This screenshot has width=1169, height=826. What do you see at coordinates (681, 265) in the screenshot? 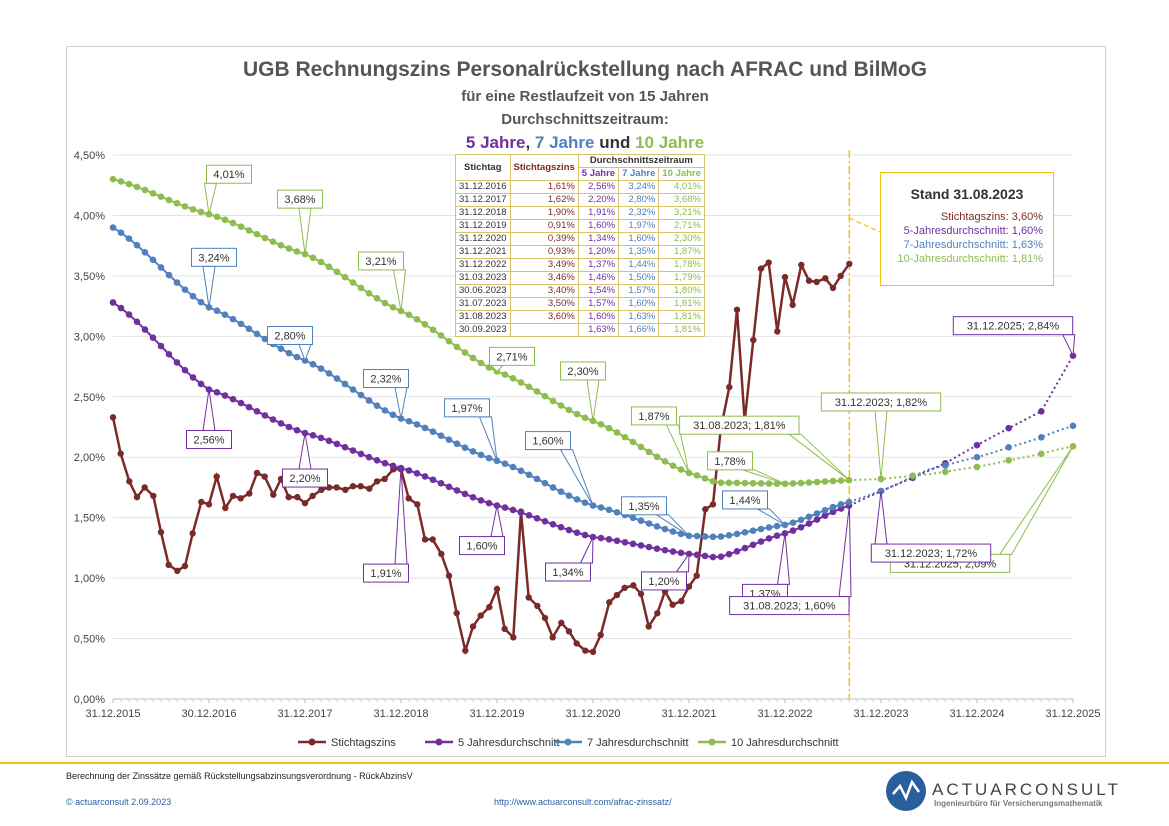
I see `table-cell: 1,78%` at bounding box center [681, 265].